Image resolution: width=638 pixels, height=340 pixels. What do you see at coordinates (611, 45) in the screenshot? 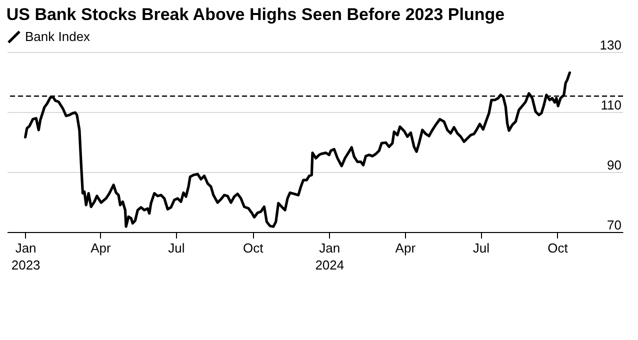
I see `y-tick-label: 130` at bounding box center [611, 45].